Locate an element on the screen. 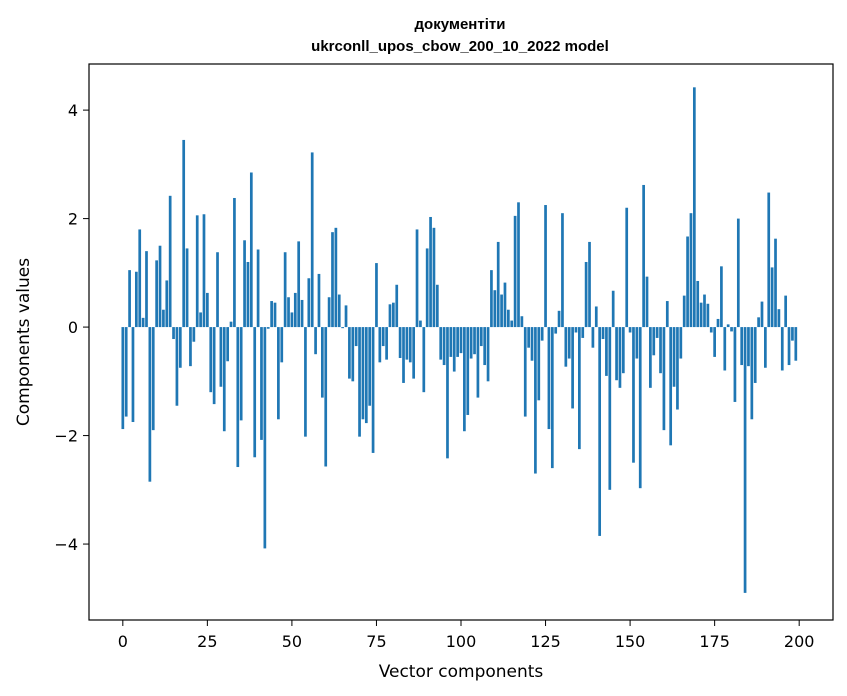  y-axis-ticks: −4 −2 0 2 4 is located at coordinates (71, 327).